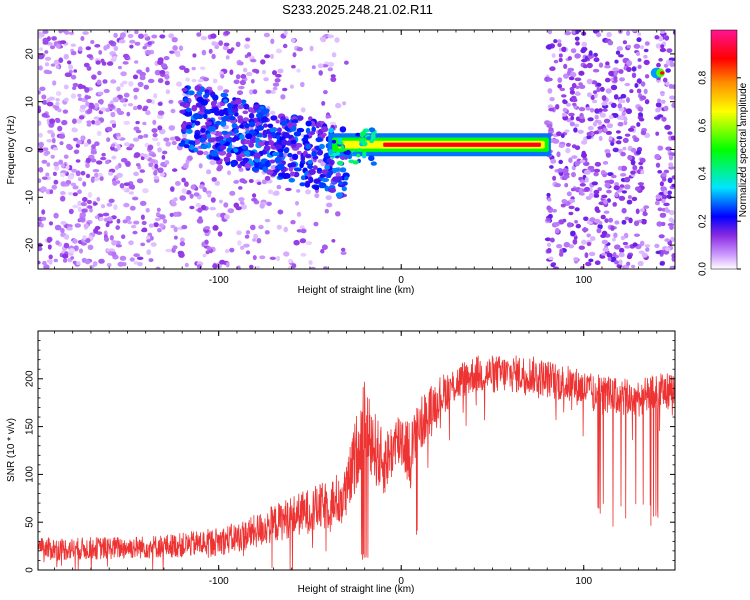 Image resolution: width=750 pixels, height=600 pixels. Describe the element at coordinates (356, 589) in the screenshot. I see `snr-x-axis-label: Height of straight line (km)` at that location.